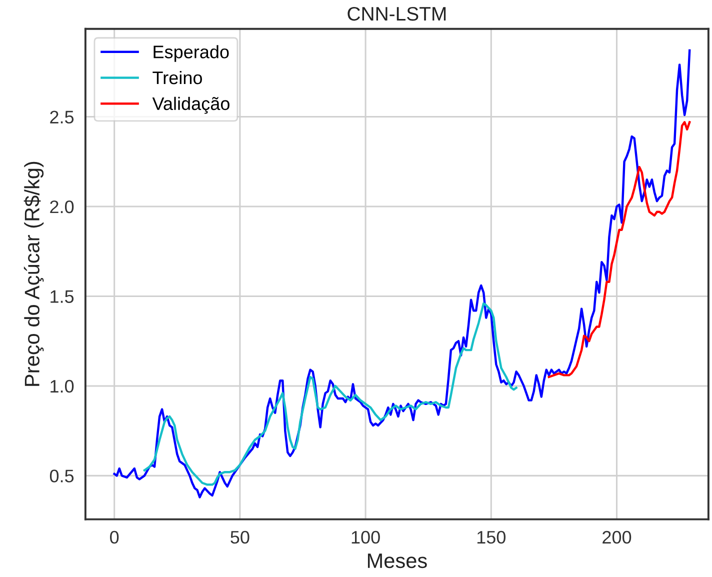 The height and width of the screenshot is (577, 712). Describe the element at coordinates (191, 53) in the screenshot. I see `legend-label: Esperado` at that location.